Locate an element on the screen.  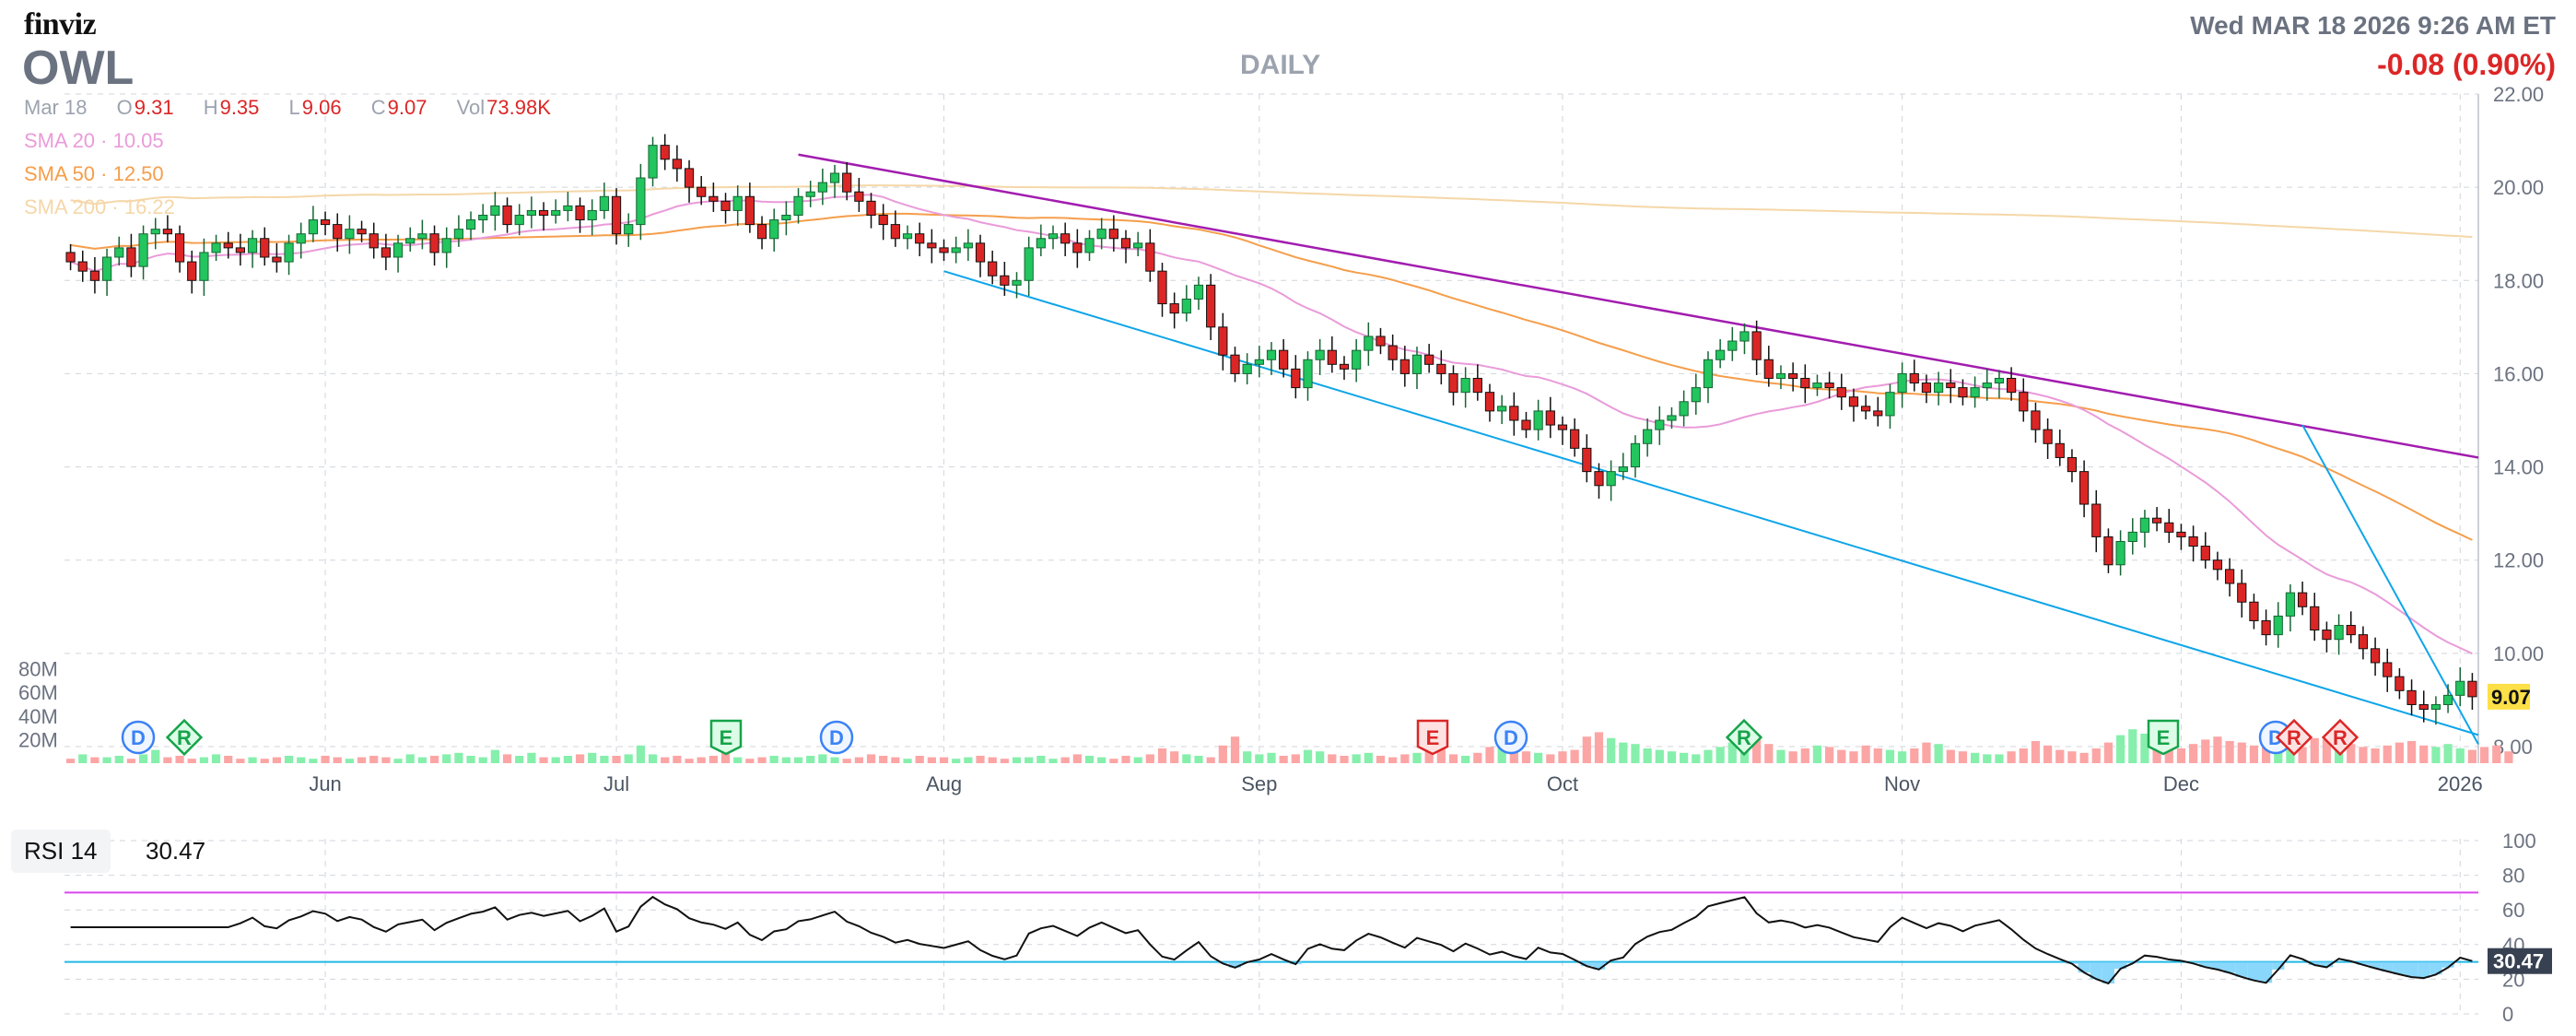
finviz-logo: finviz is located at coordinates (60, 24).